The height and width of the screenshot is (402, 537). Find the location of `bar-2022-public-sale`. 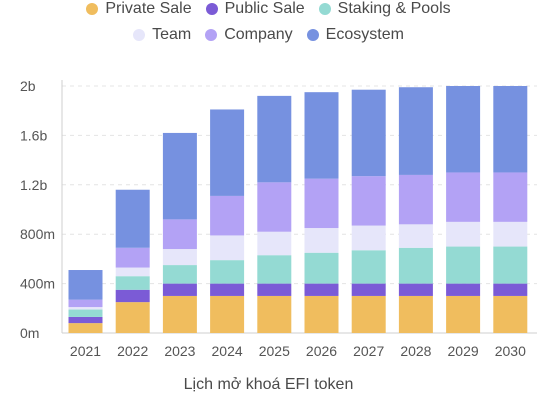

bar-2022-public-sale is located at coordinates (132, 296).